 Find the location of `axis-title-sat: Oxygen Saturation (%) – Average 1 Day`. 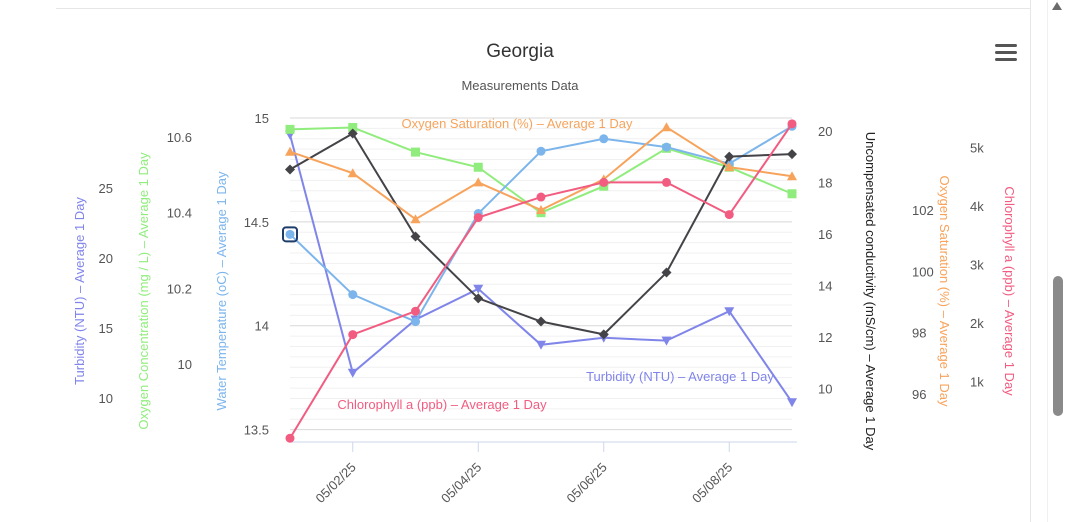

axis-title-sat: Oxygen Saturation (%) – Average 1 Day is located at coordinates (944, 291).